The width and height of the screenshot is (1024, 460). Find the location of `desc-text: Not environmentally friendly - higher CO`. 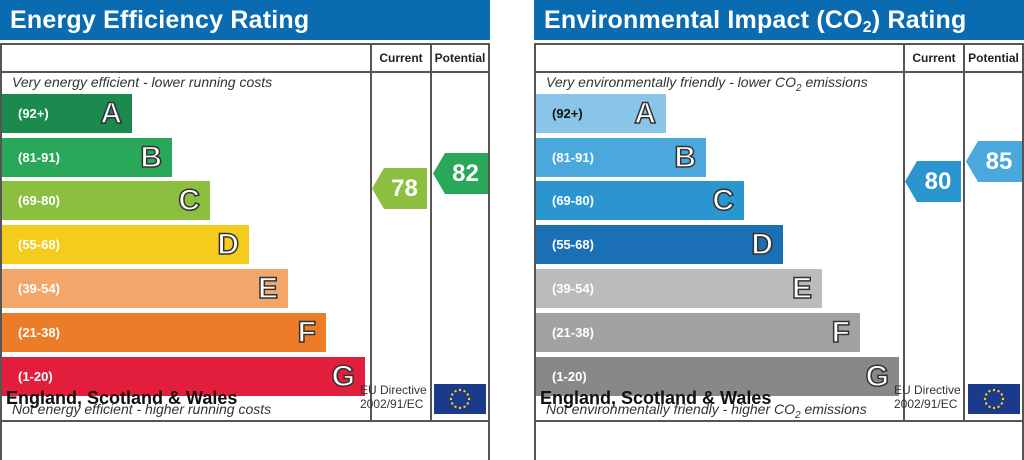

desc-text: Not environmentally friendly - higher CO is located at coordinates (670, 409).